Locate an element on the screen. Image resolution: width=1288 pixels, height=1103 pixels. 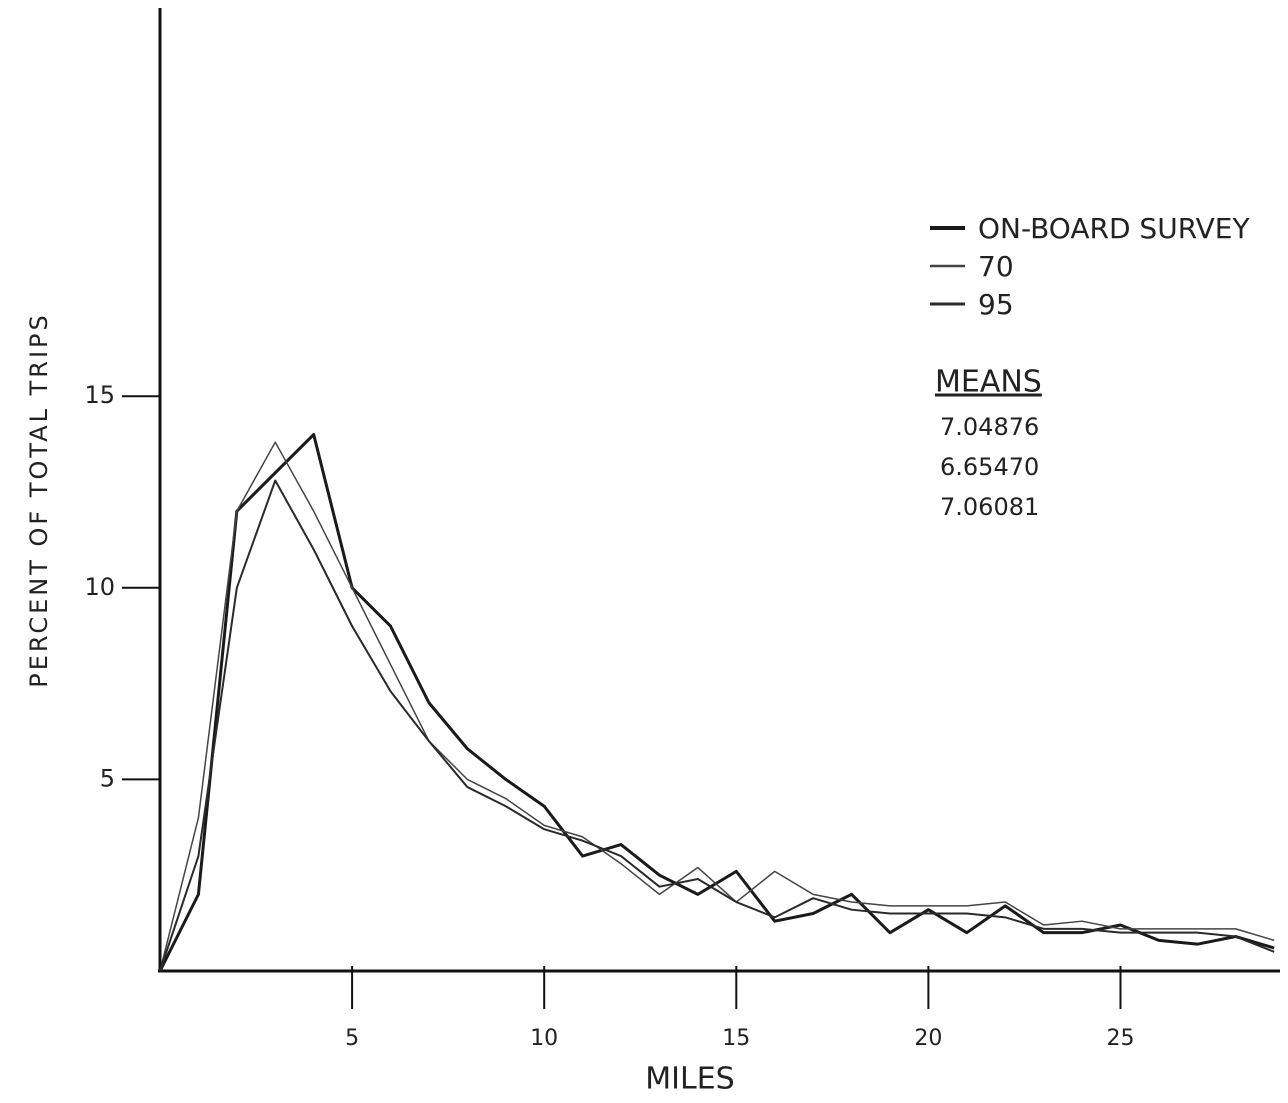
mean-value: 7.06081 is located at coordinates (989, 507).